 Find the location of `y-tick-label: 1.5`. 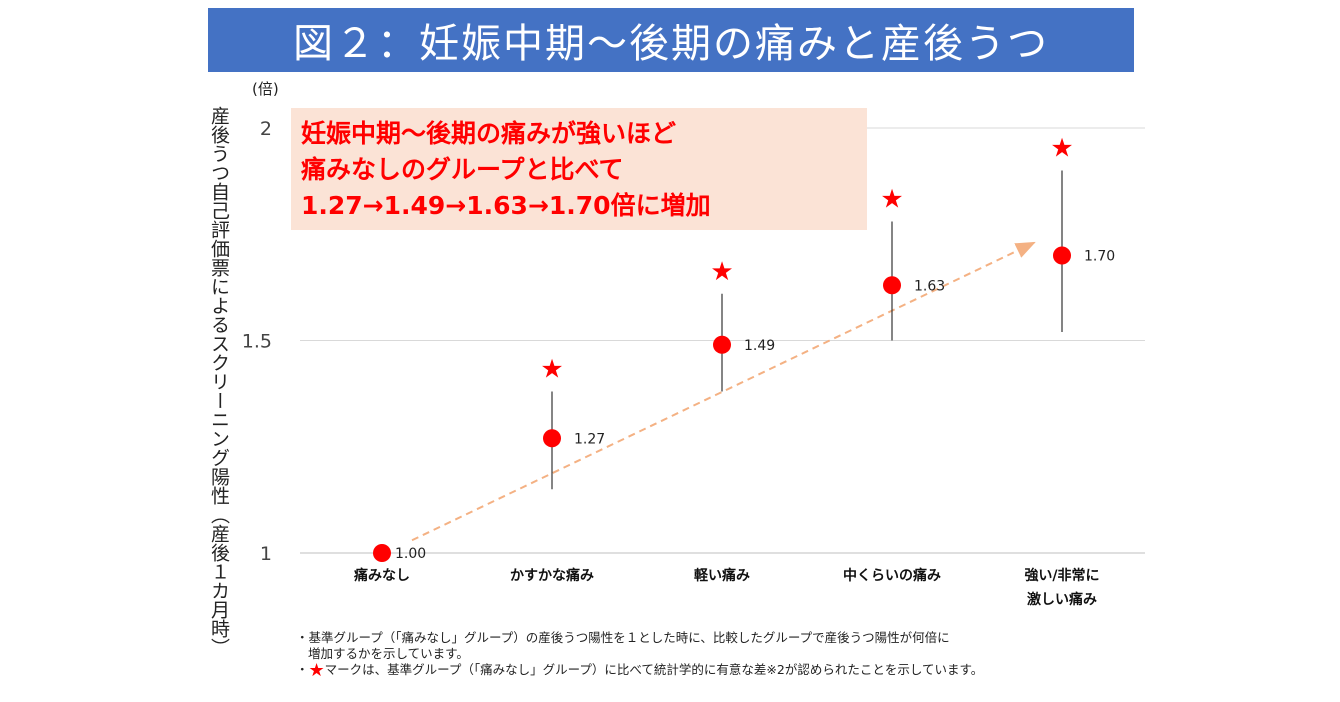

y-tick-label: 1.5 is located at coordinates (257, 342).